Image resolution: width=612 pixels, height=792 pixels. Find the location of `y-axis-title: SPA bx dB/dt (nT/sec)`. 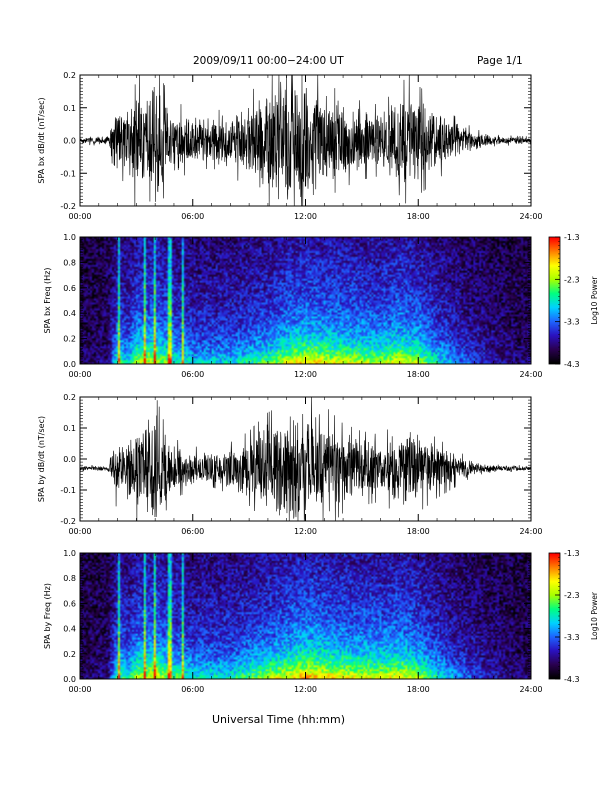

y-axis-title: SPA bx dB/dt (nT/sec) is located at coordinates (41, 140).